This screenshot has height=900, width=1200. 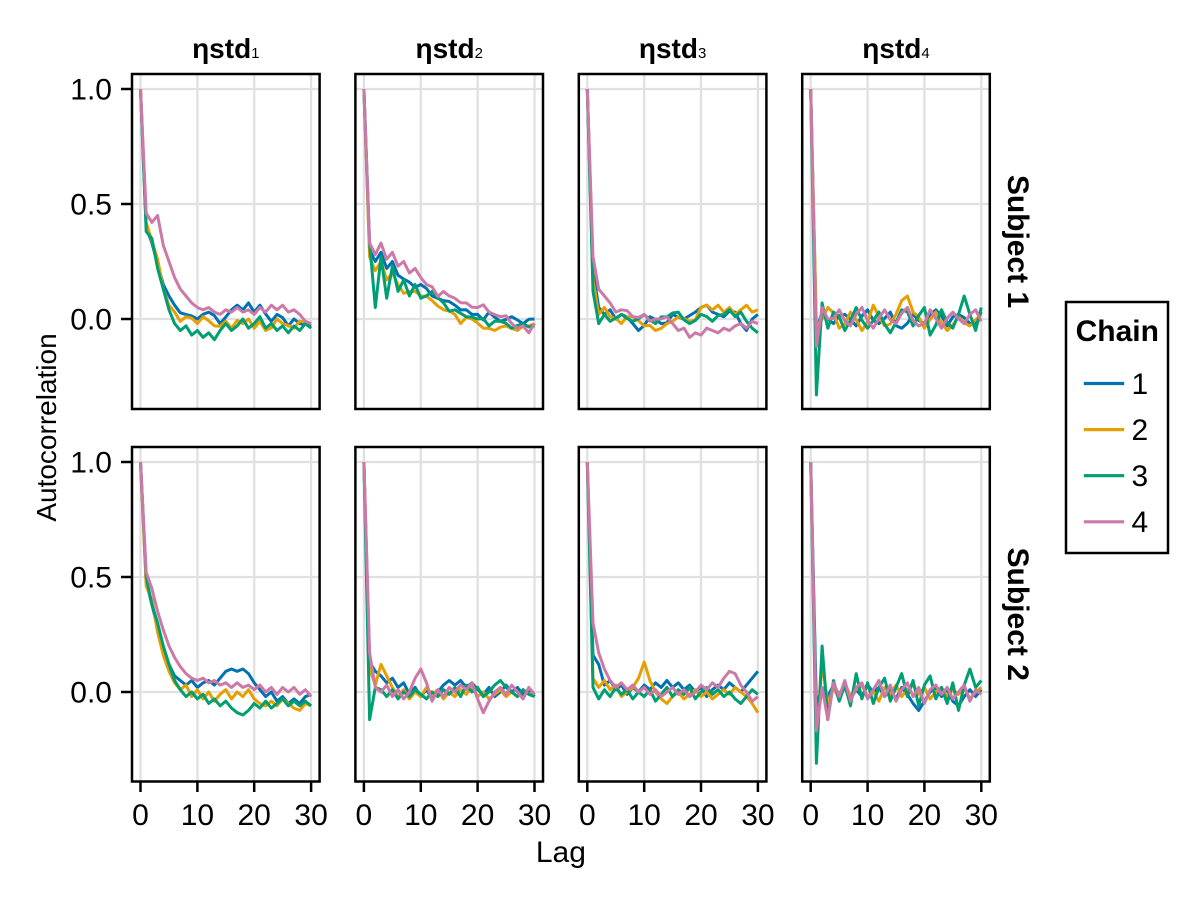 I want to click on svg-text: ηstd4, so click(x=895, y=48).